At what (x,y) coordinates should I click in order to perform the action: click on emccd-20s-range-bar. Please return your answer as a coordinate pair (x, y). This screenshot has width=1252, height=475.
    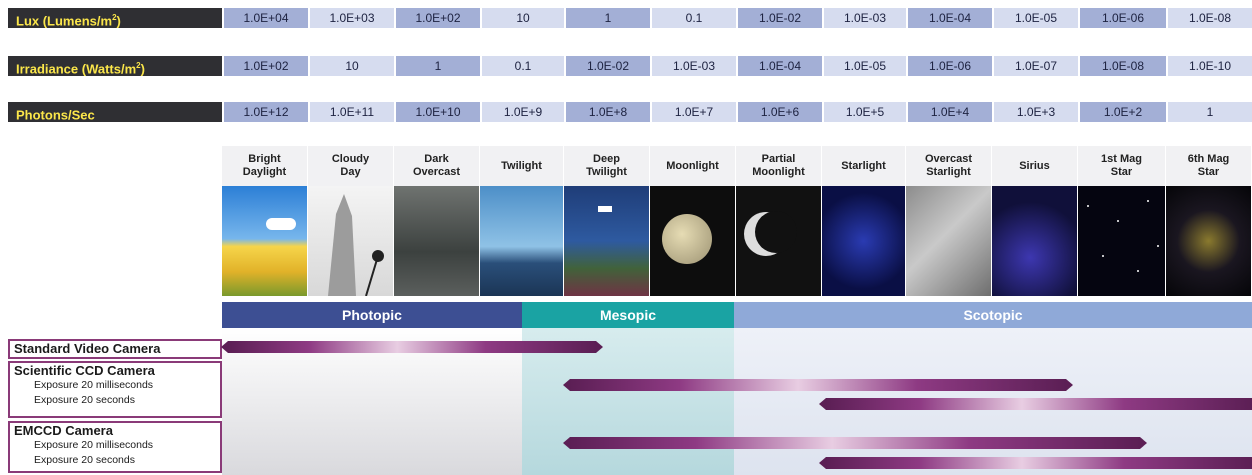
    Looking at the image, I should click on (1035, 463).